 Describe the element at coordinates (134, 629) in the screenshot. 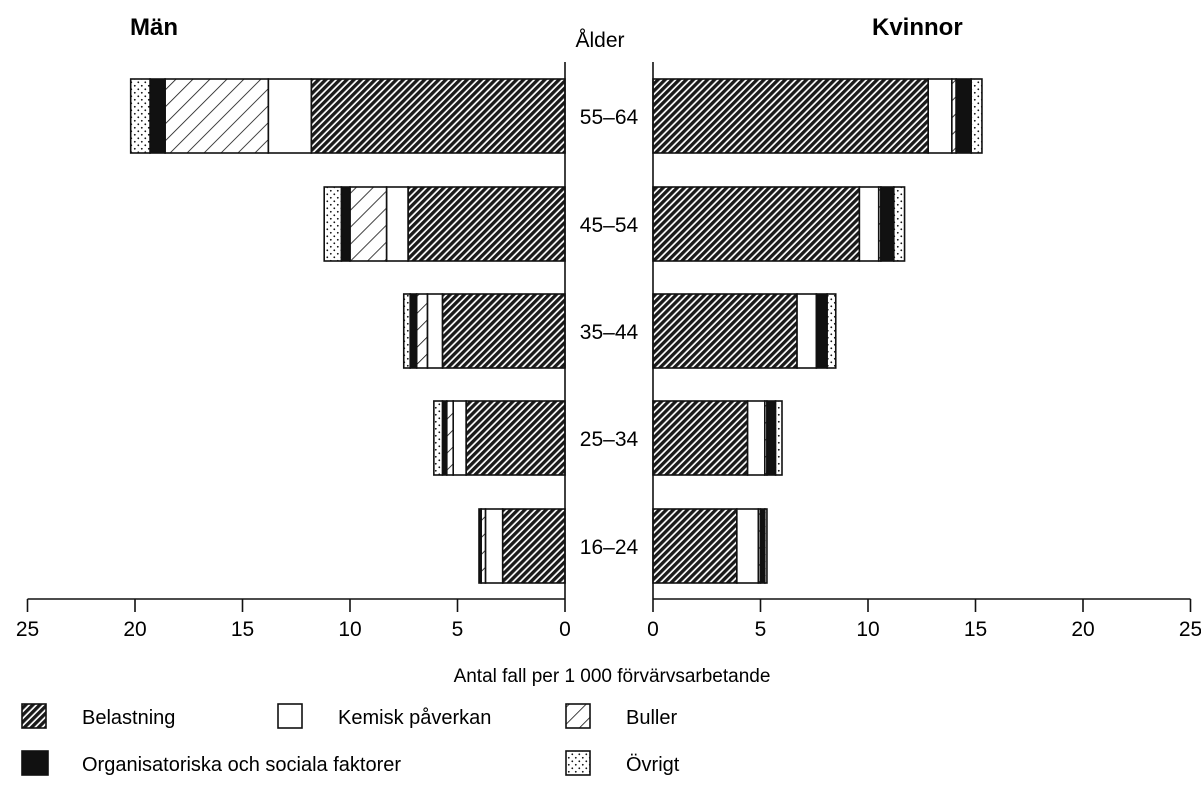

I see `men-tick-label-20: 20` at that location.